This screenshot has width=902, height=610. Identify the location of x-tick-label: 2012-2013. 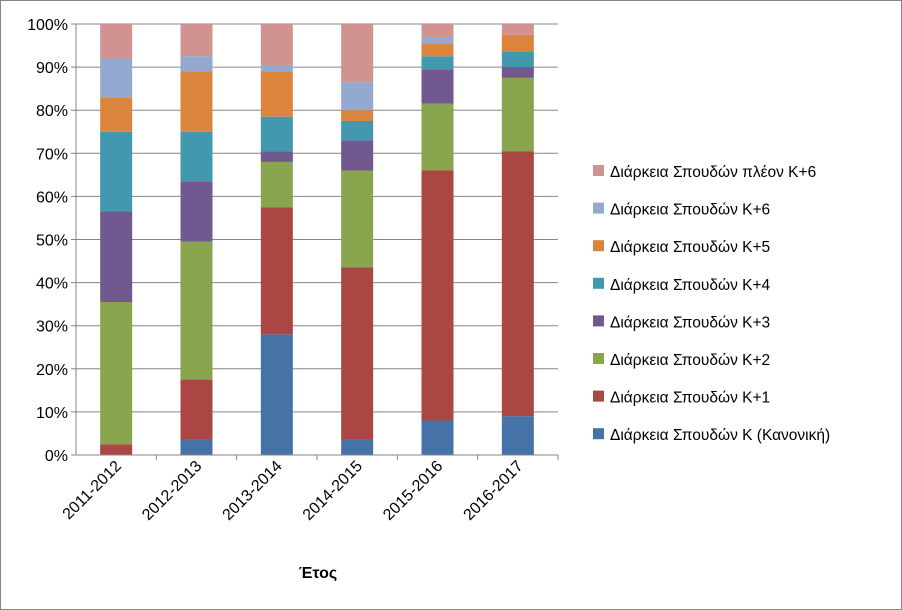
(172, 491).